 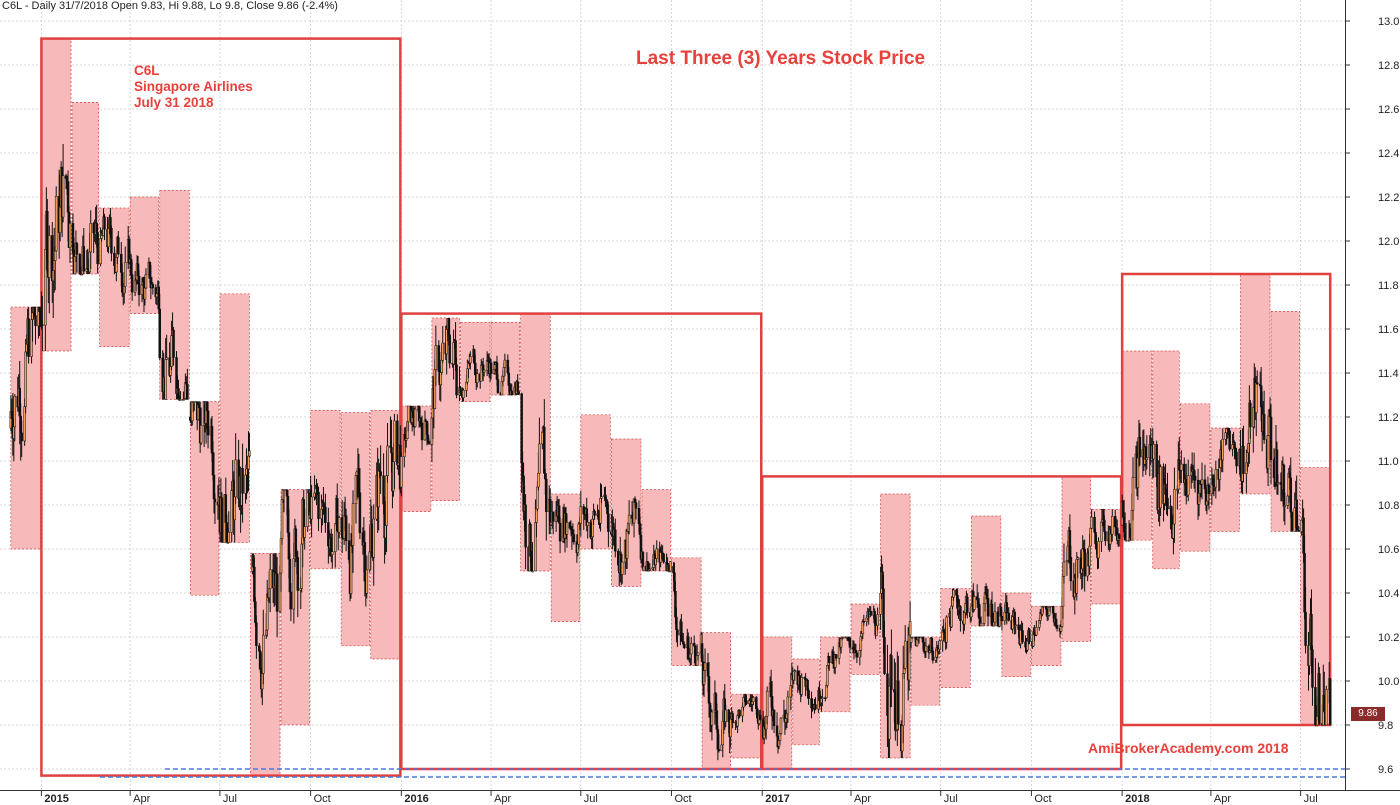 I want to click on stock-annotation: C6L Singapore Airlines July 31 2018, so click(x=193, y=87).